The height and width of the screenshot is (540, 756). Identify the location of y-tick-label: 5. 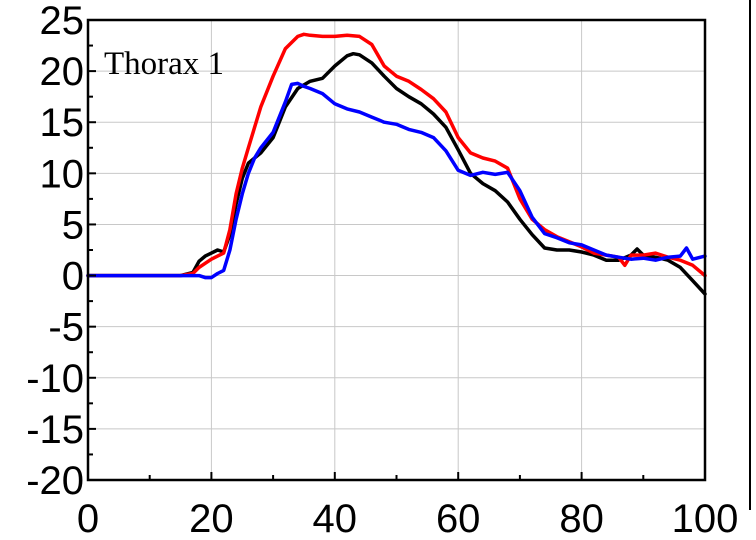
(73, 225).